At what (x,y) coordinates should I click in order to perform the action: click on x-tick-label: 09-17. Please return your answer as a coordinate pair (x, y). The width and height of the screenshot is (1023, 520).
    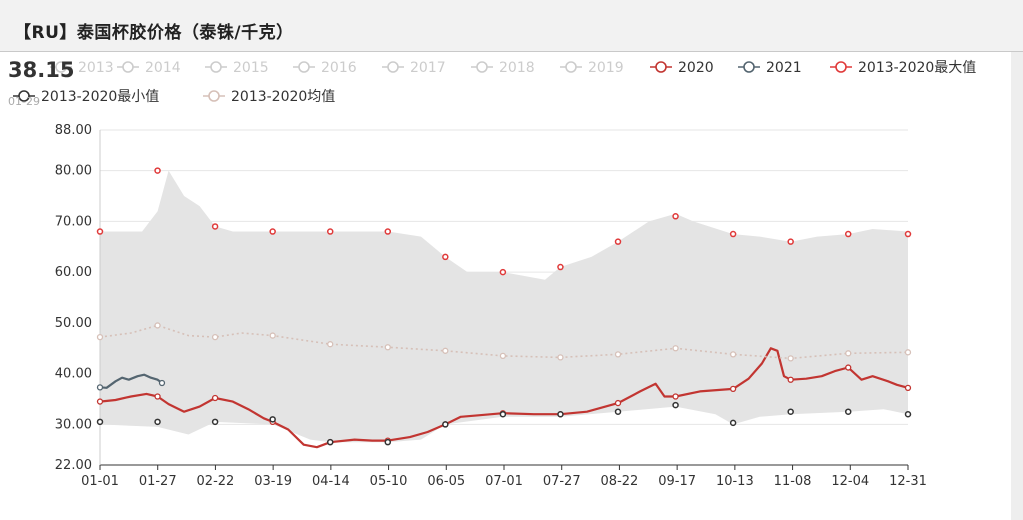
    Looking at the image, I should click on (677, 481).